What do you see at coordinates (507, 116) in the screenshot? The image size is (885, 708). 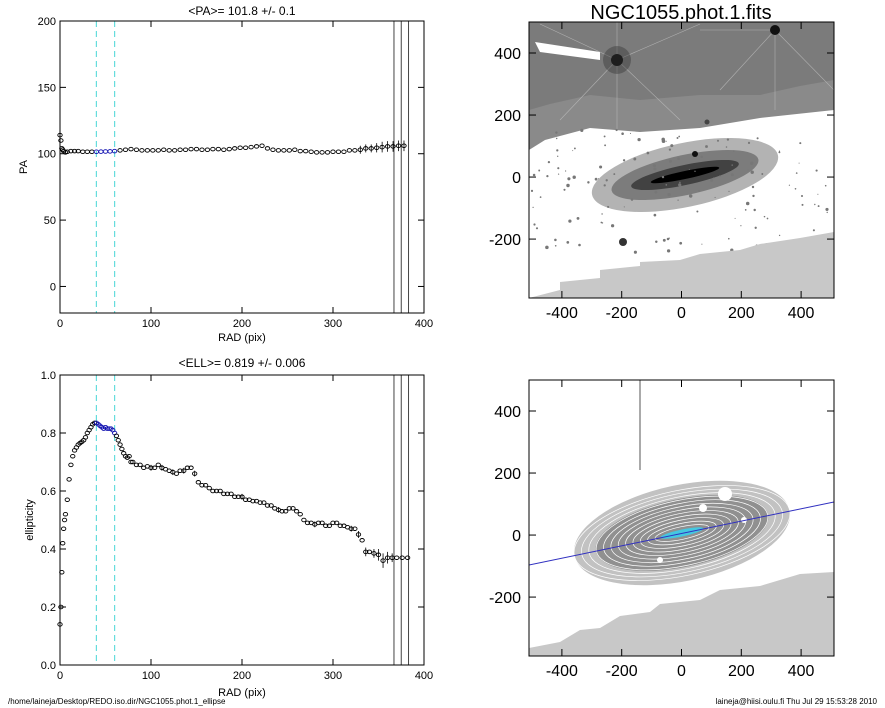 I see `image-top-y-tick-label: 200` at bounding box center [507, 116].